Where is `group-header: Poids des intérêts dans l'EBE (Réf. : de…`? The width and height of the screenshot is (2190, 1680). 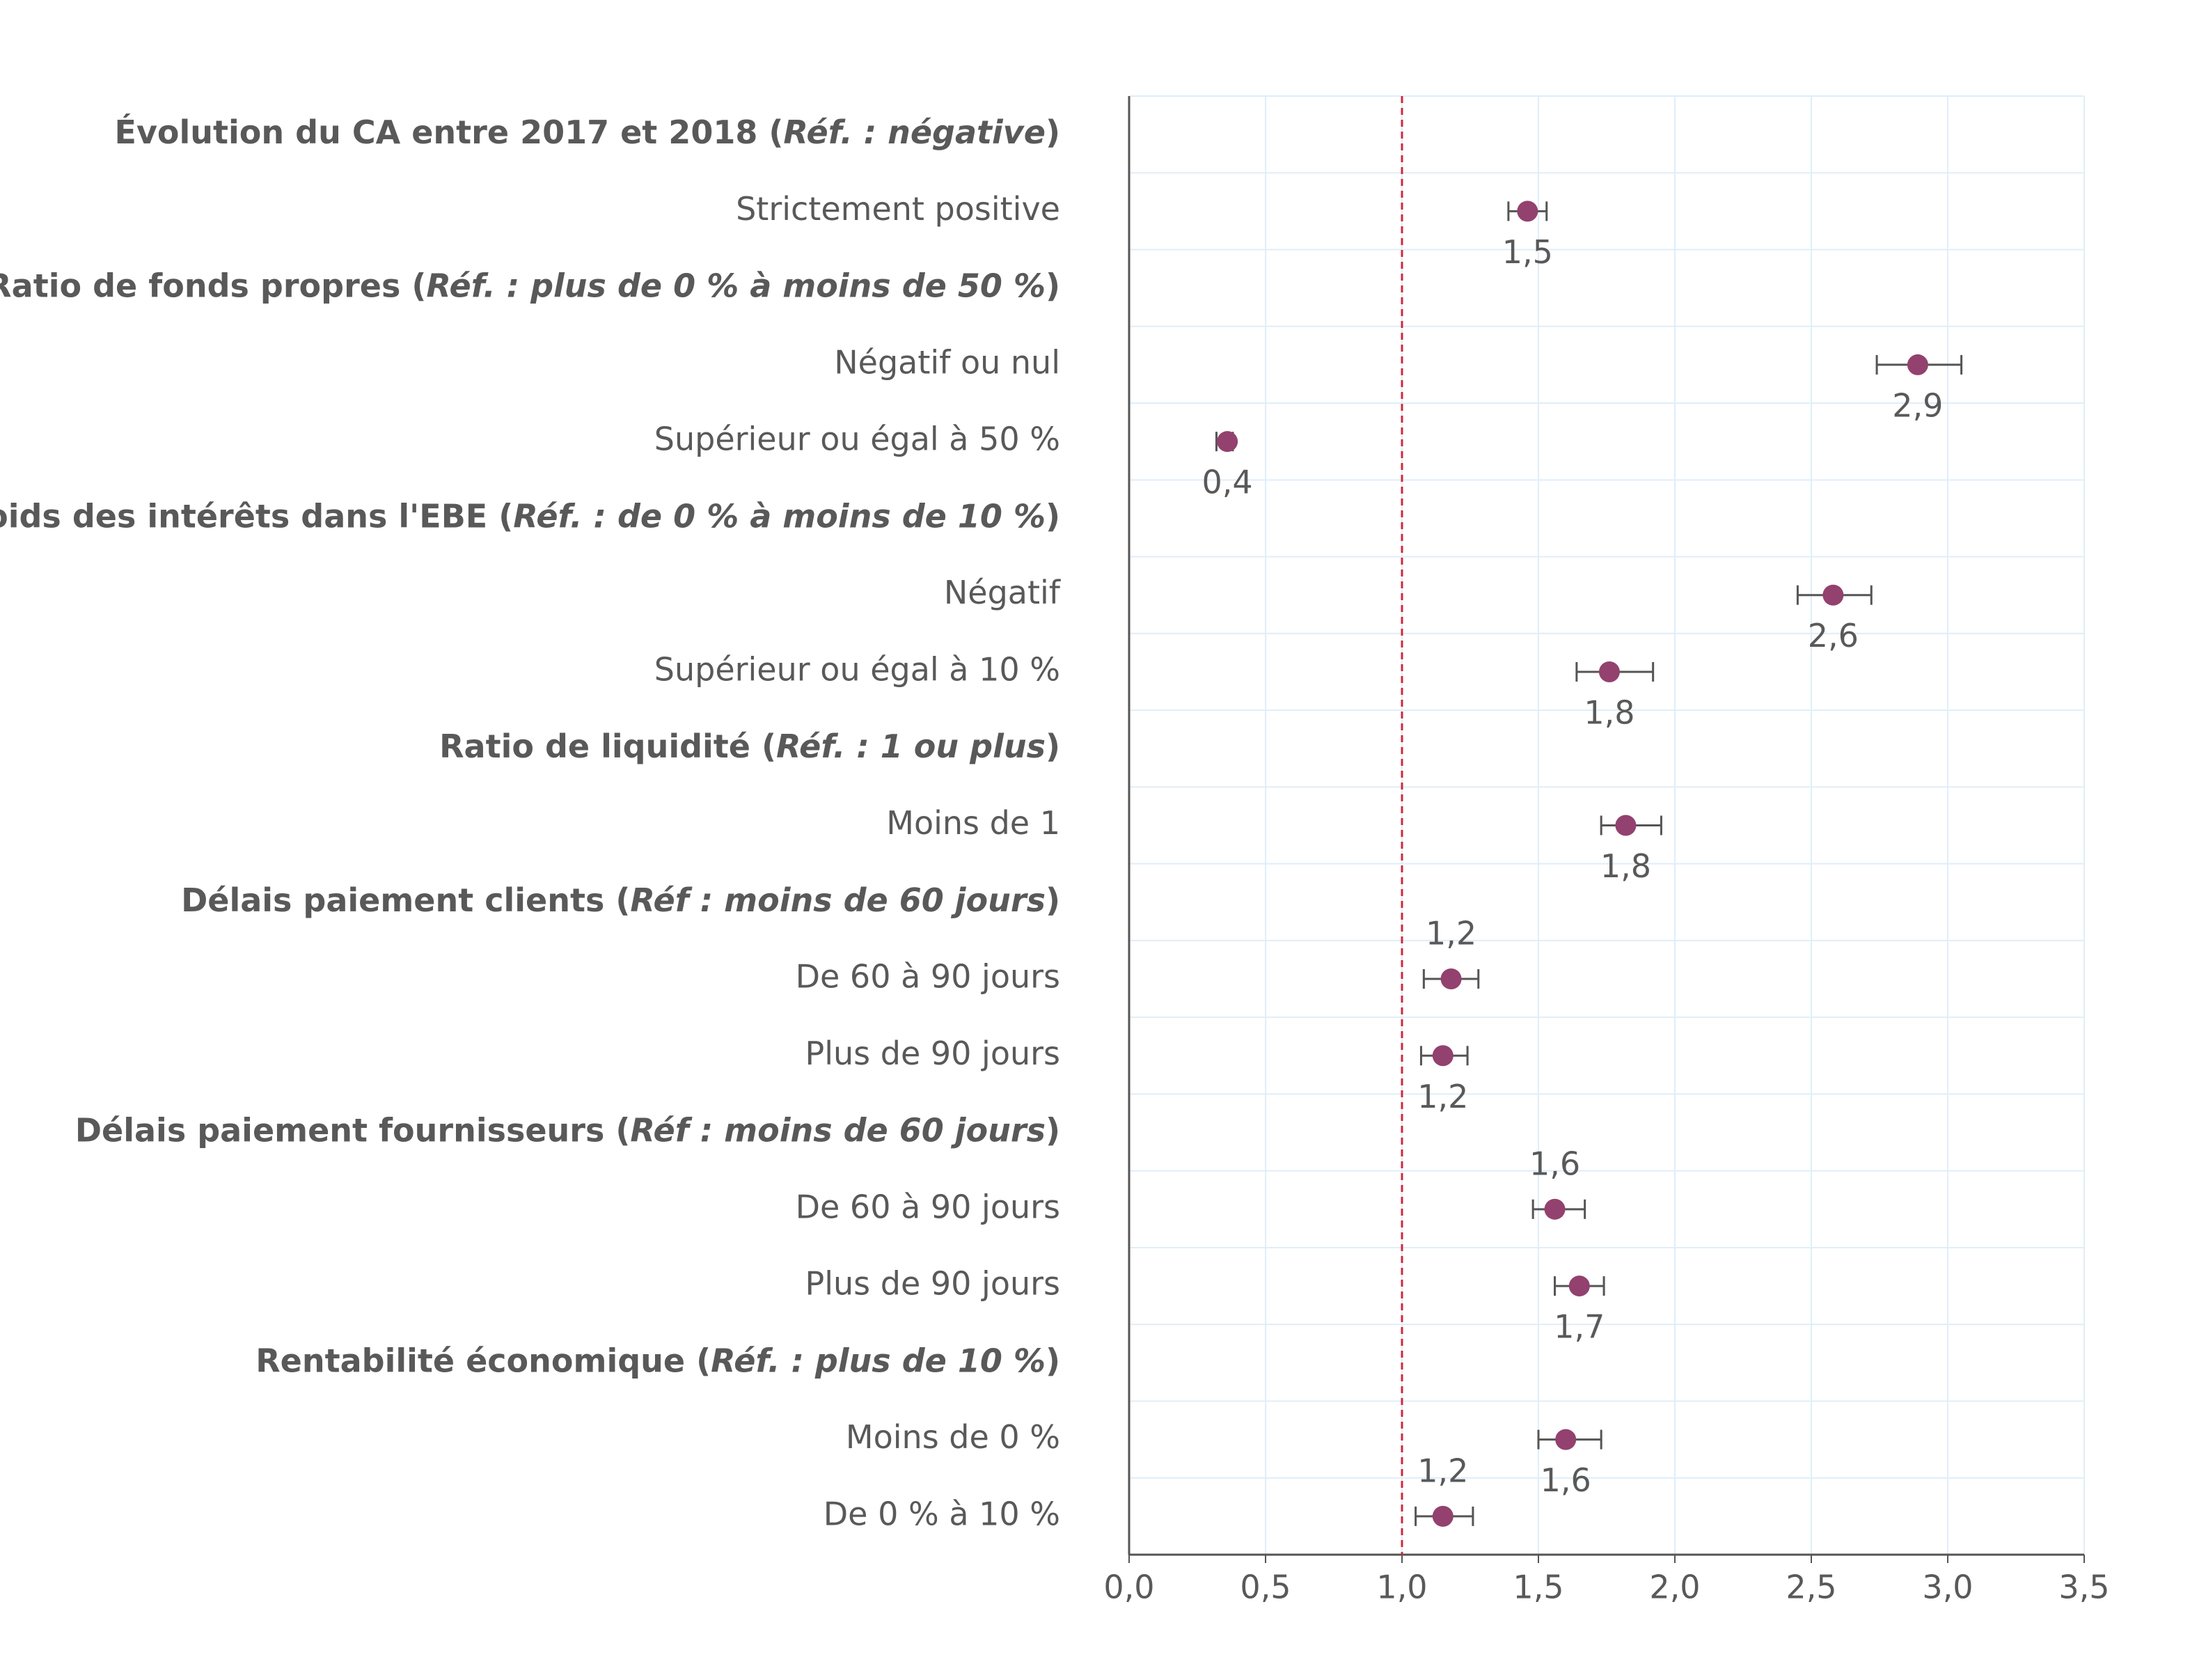 group-header: Poids des intérêts dans l'EBE (Réf. : de… is located at coordinates (530, 516).